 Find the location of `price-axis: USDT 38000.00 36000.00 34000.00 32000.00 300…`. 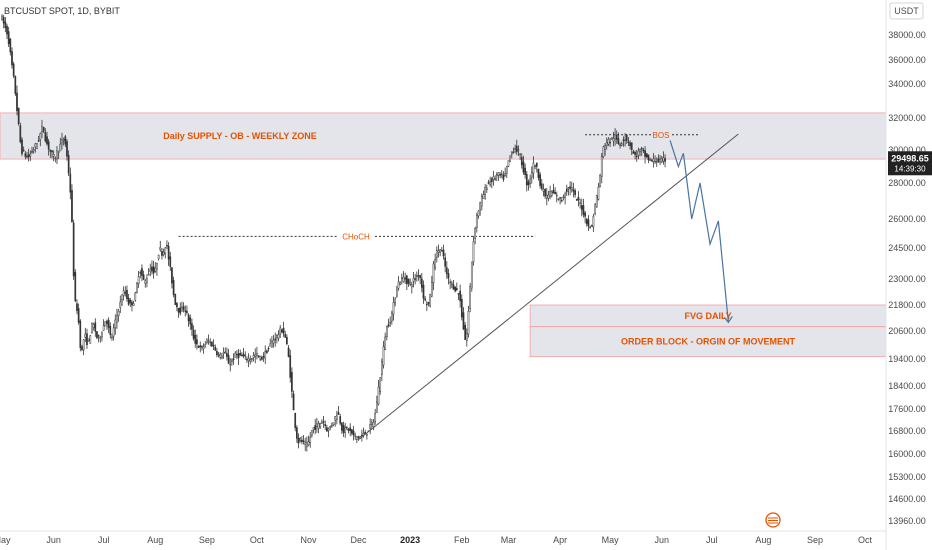

price-axis: USDT 38000.00 36000.00 34000.00 32000.00 300… is located at coordinates (908, 275).